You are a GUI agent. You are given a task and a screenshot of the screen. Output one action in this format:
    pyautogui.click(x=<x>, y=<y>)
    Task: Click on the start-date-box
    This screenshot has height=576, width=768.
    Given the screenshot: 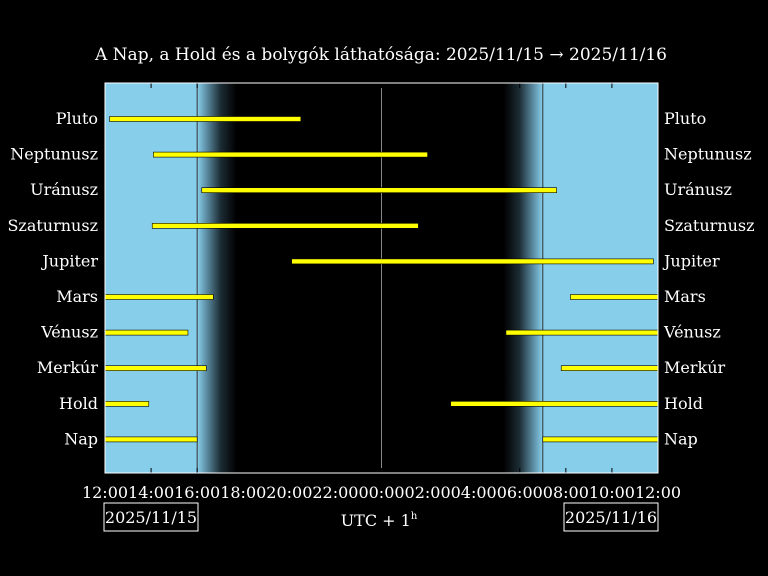 What is the action you would take?
    pyautogui.click(x=151, y=517)
    